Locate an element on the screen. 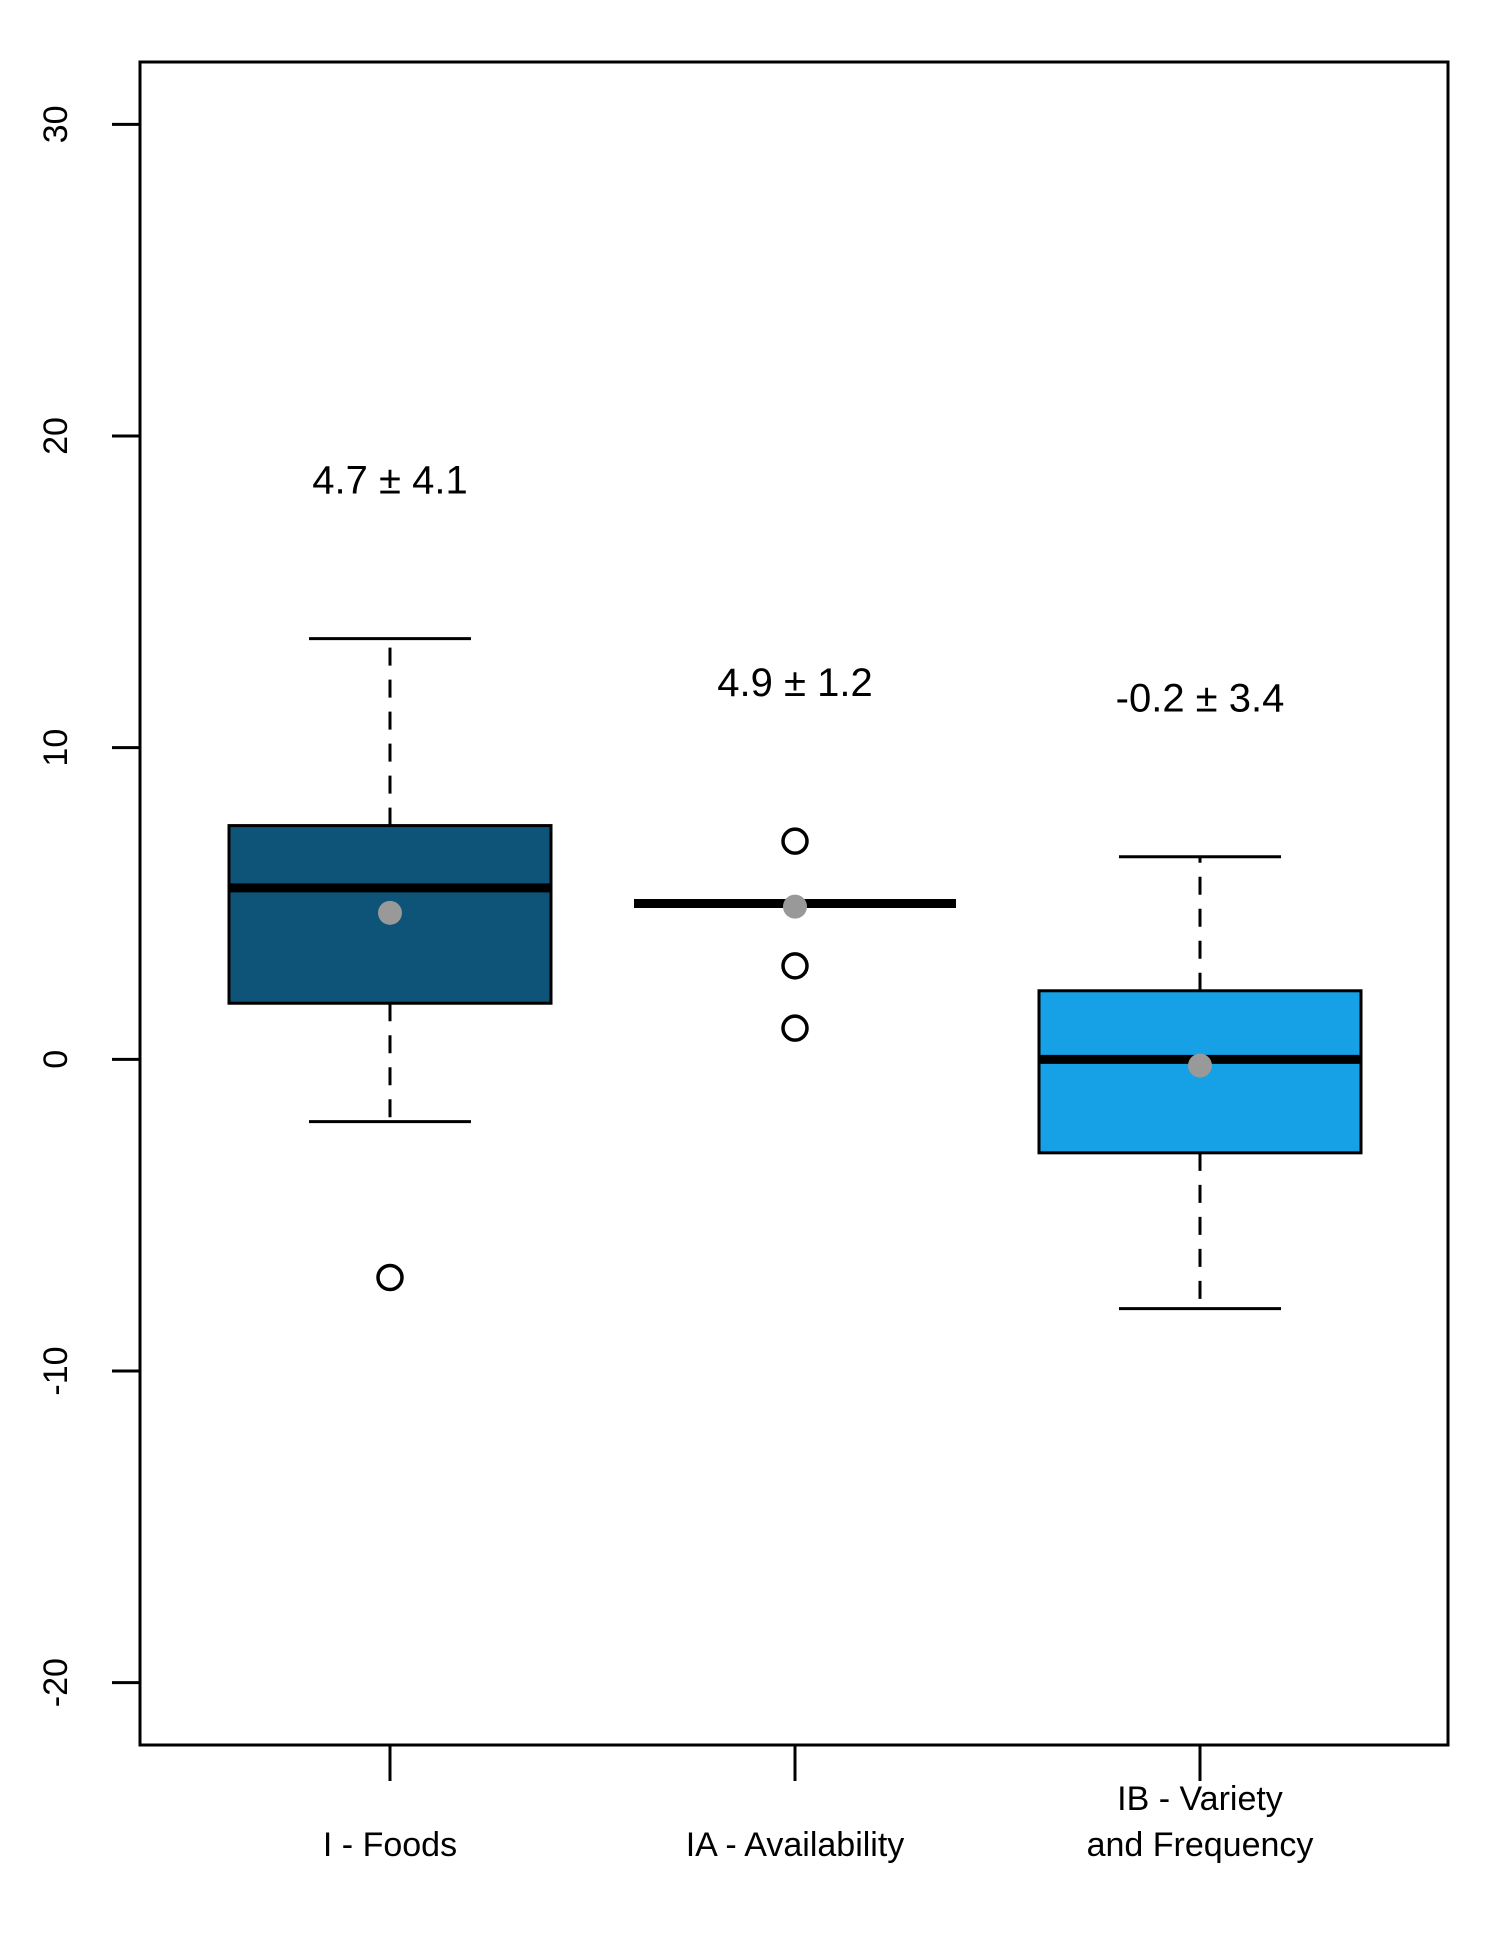 The image size is (1488, 1936). box-group-2: 4.9 ± 1.2 IA - Availability is located at coordinates (795, 1262).